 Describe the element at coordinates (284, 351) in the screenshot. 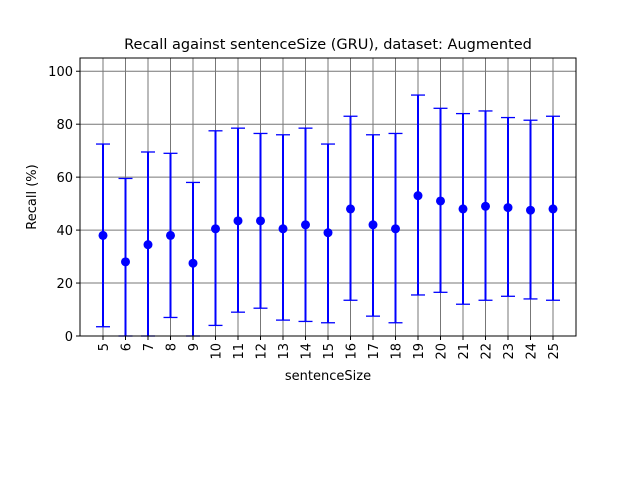

I see `x-tick-label: 13` at that location.